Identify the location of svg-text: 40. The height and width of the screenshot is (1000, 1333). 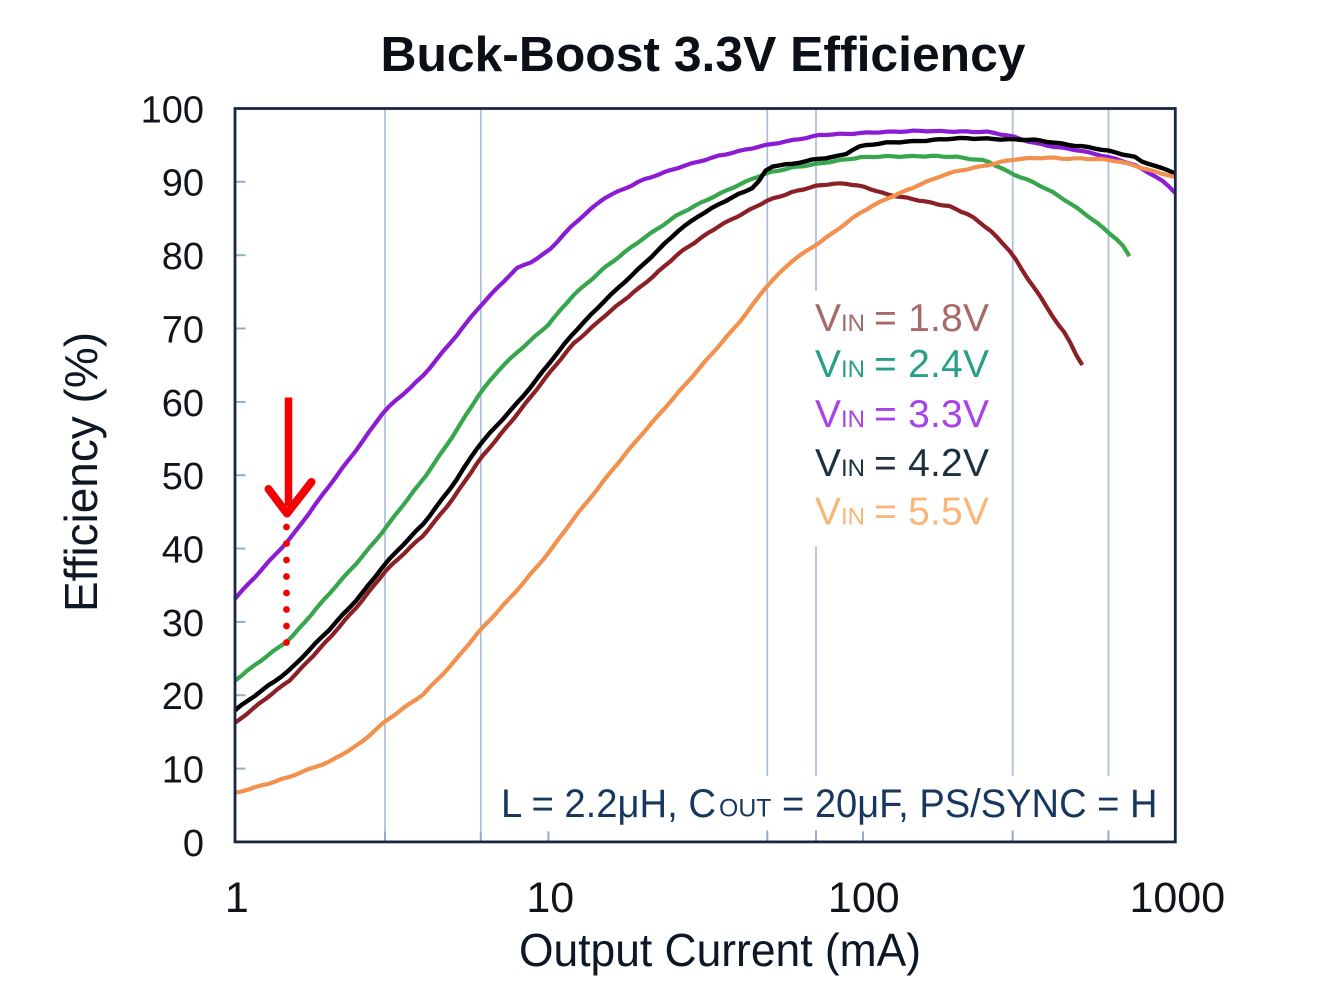
(183, 550).